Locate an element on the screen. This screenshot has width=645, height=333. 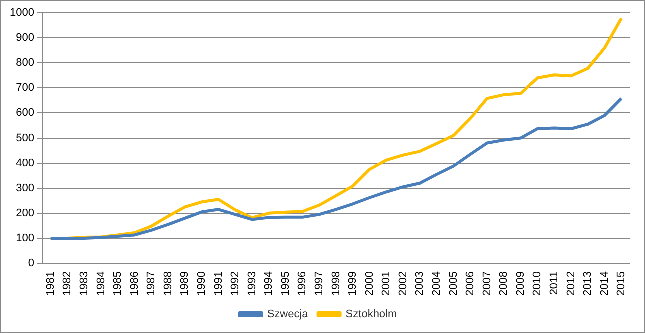
y-tick-label: 600 is located at coordinates (25, 113).